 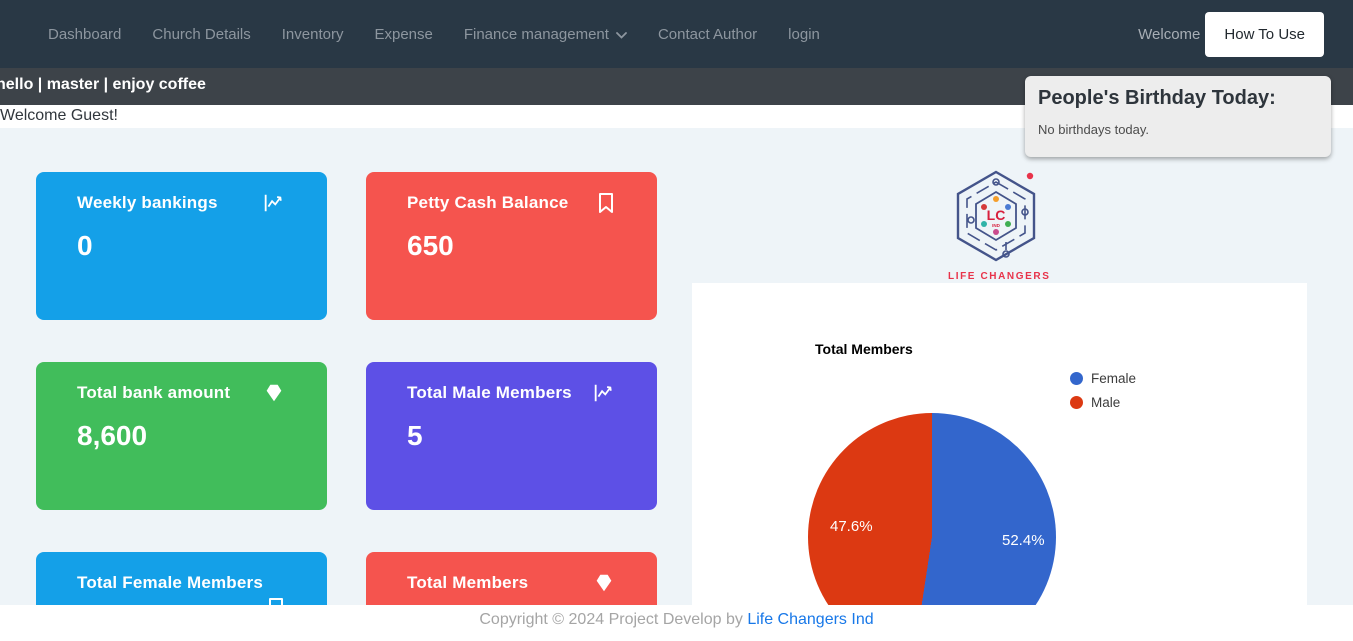 I want to click on bookmark-icon, so click(x=606, y=203).